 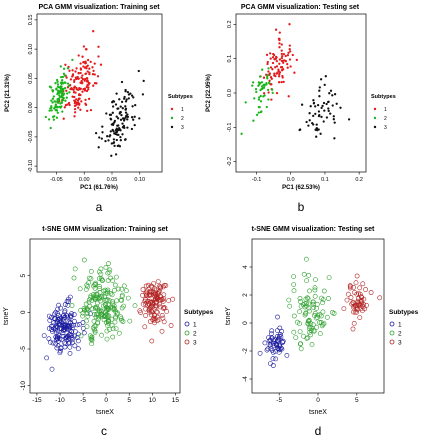 I want to click on panel-b-x-label: PC1 (62.53%), so click(x=301, y=188).